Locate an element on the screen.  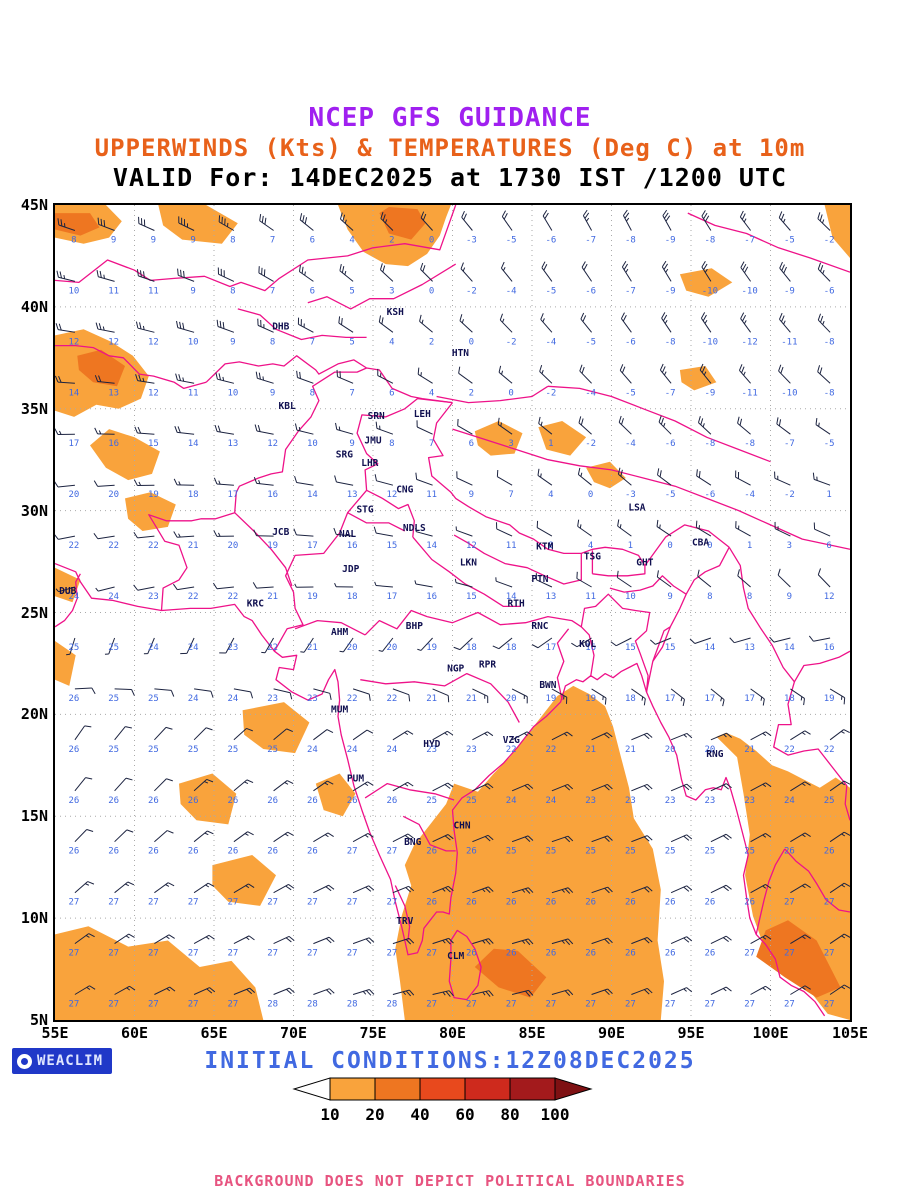
temperature-value: -4 is located at coordinates (550, 342).